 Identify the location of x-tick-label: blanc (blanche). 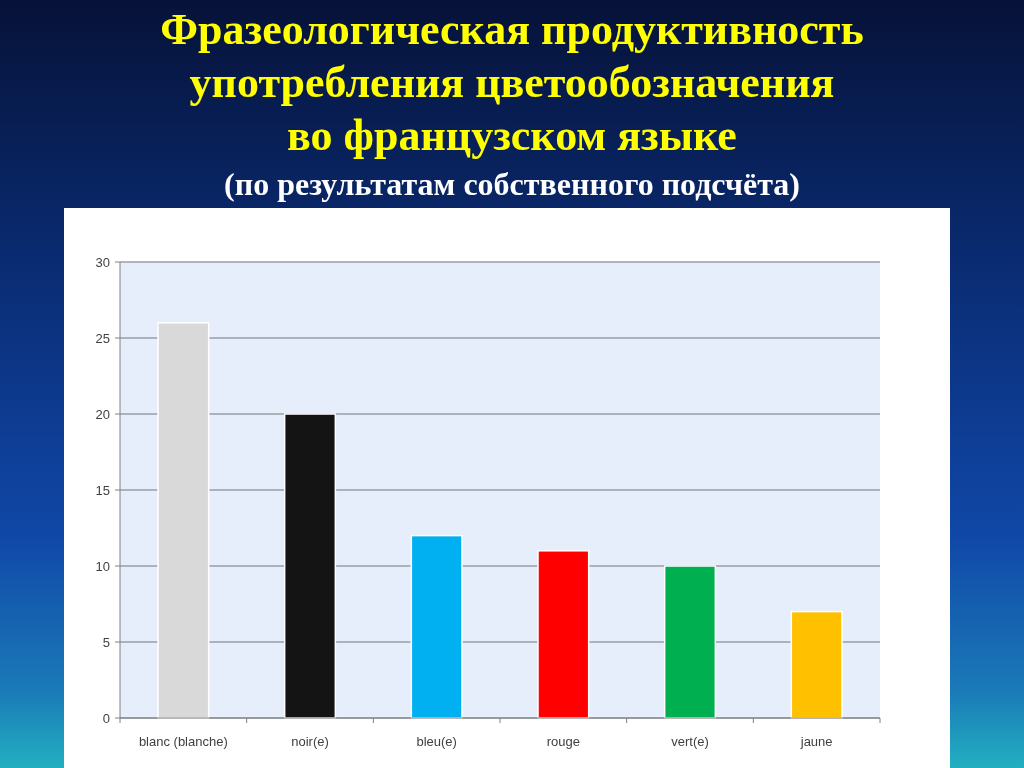
(183, 741).